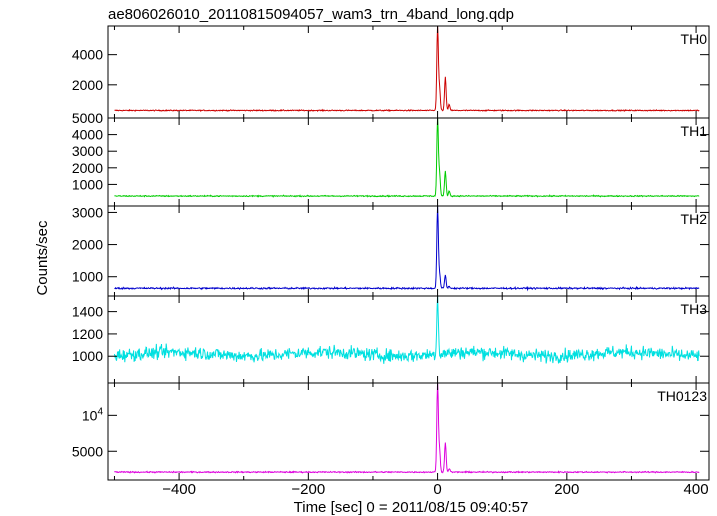 The height and width of the screenshot is (516, 717). I want to click on y-axis-label: Counts/sec, so click(42, 258).